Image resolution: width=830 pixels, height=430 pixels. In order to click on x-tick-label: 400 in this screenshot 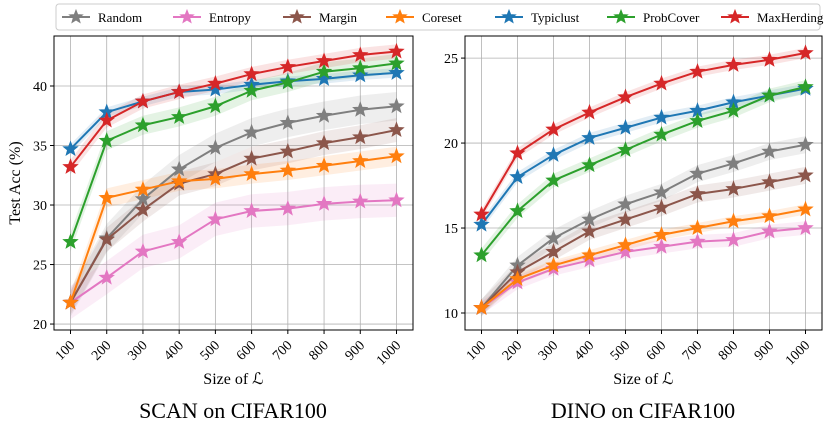, I will do `click(174, 350)`.